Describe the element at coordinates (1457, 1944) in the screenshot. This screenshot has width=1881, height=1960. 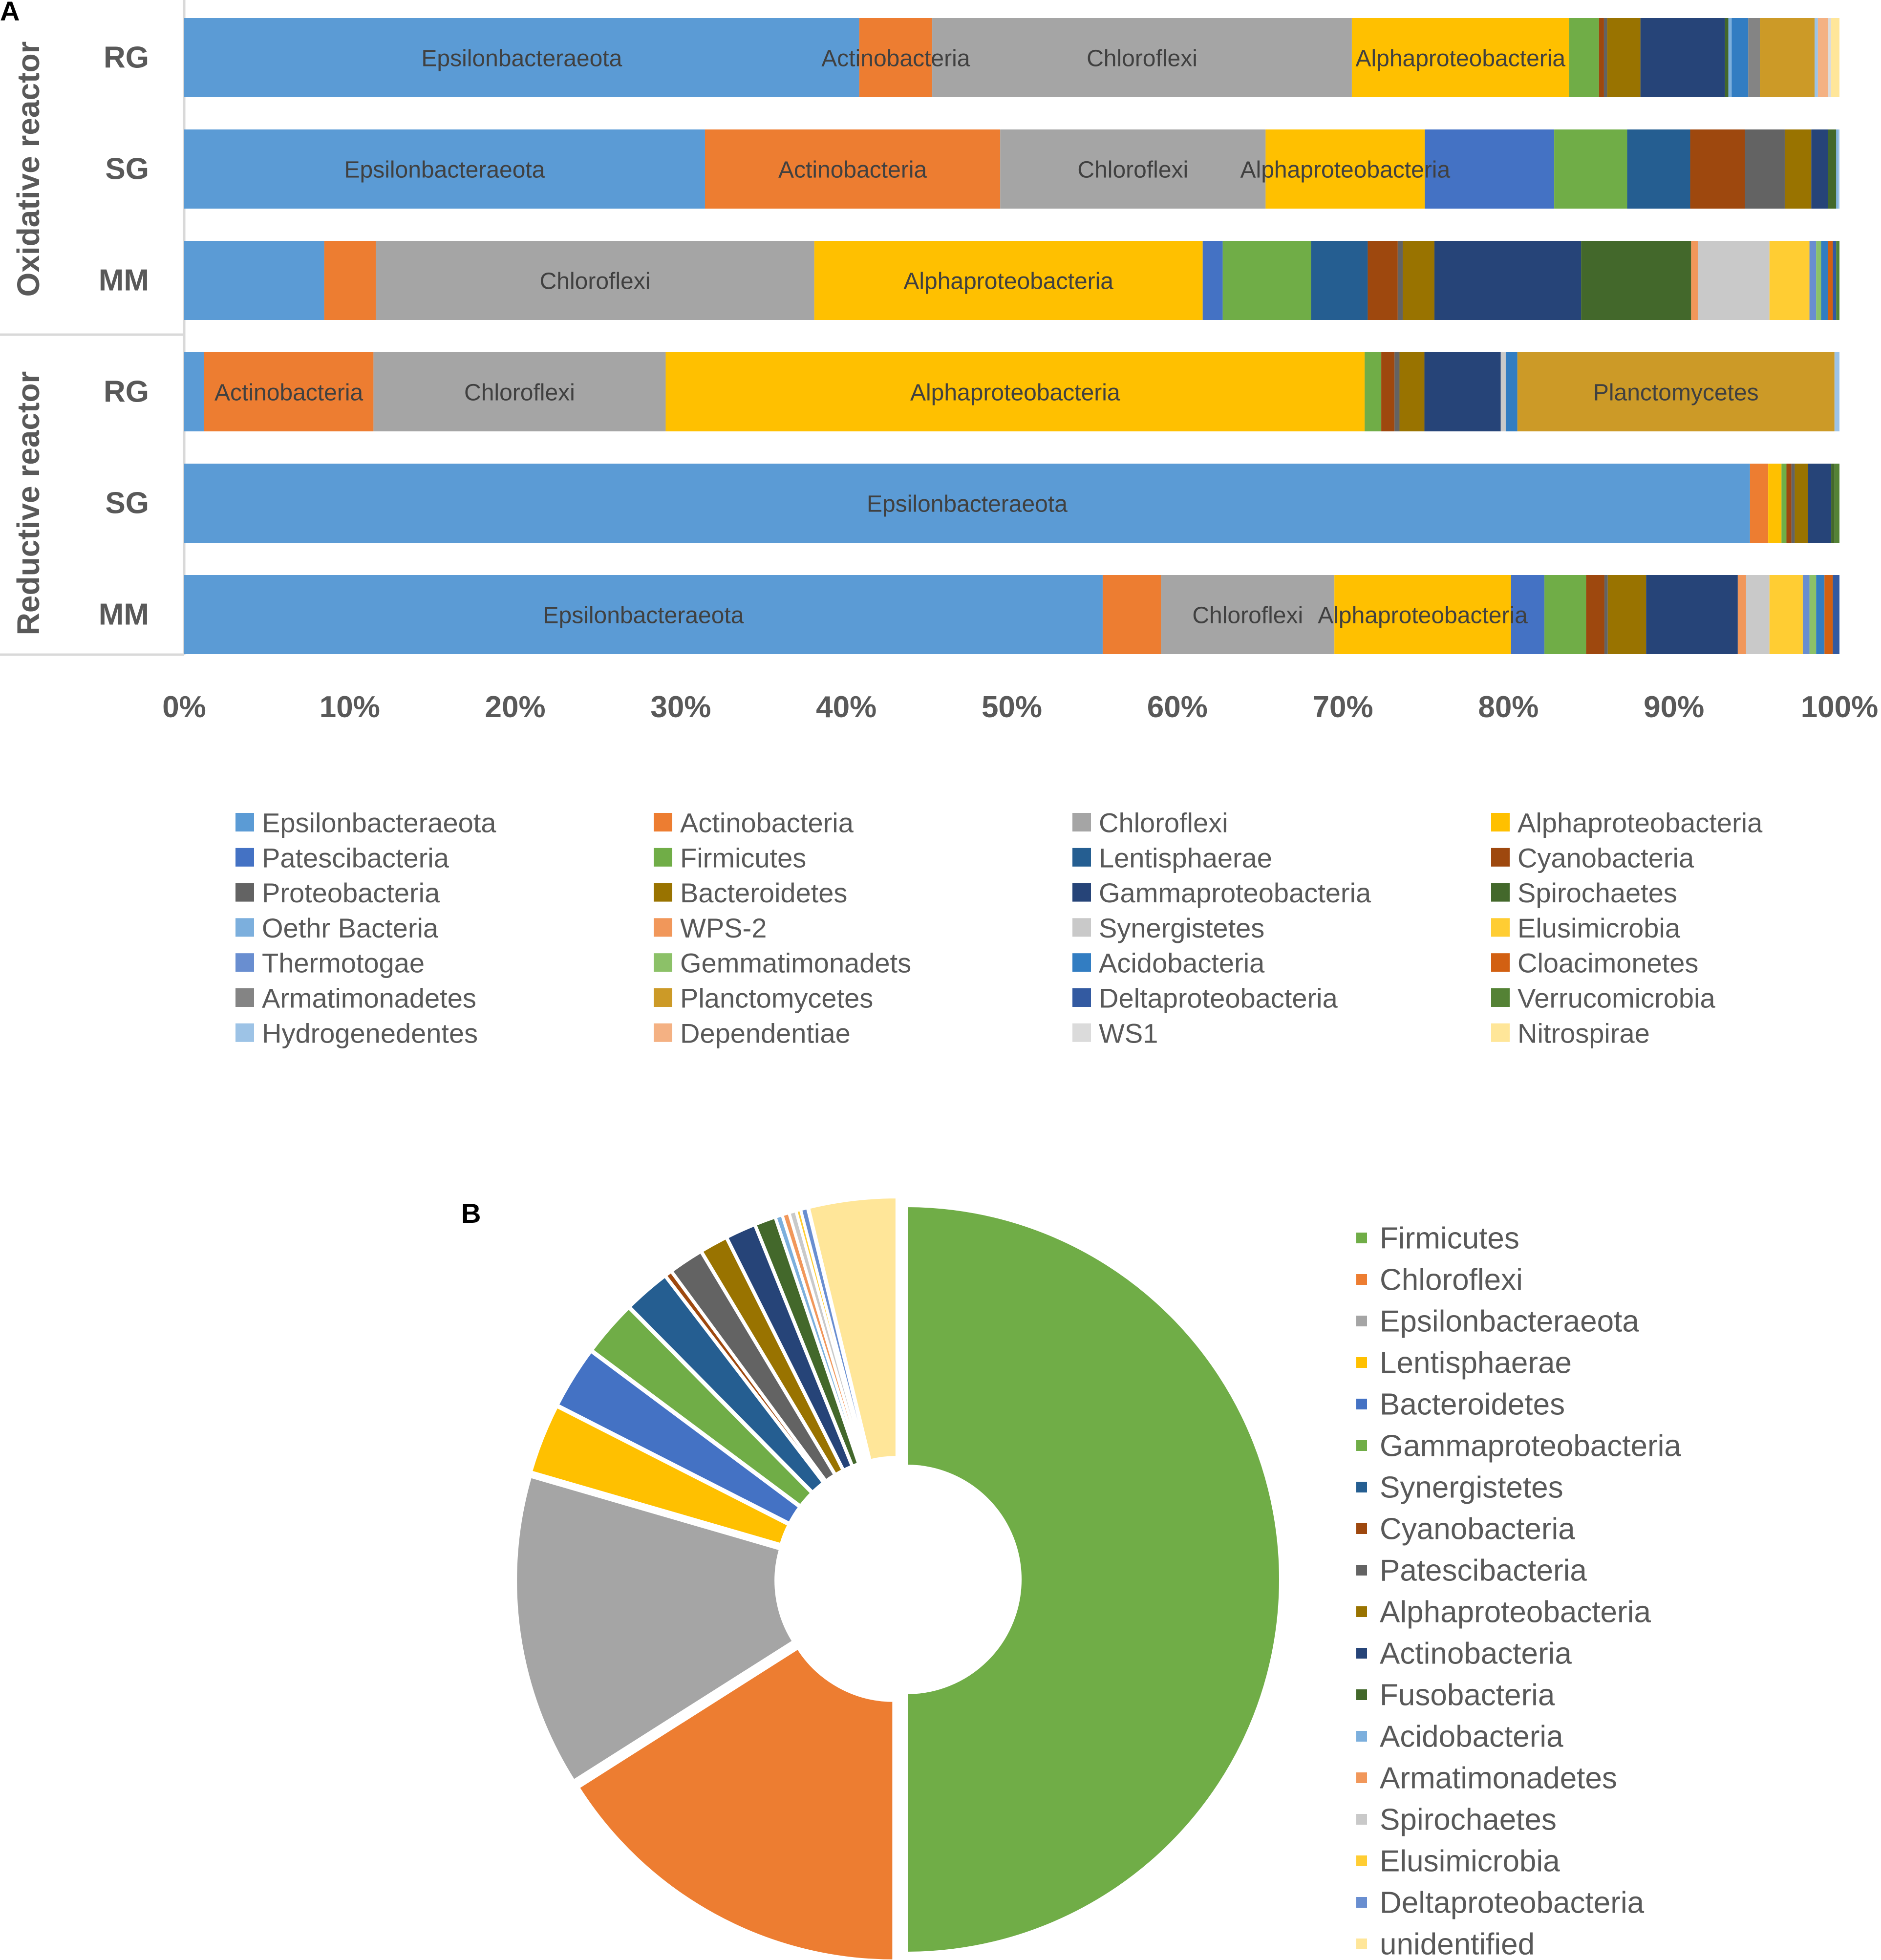
I see `legend-label-unidentified: unidentified` at that location.